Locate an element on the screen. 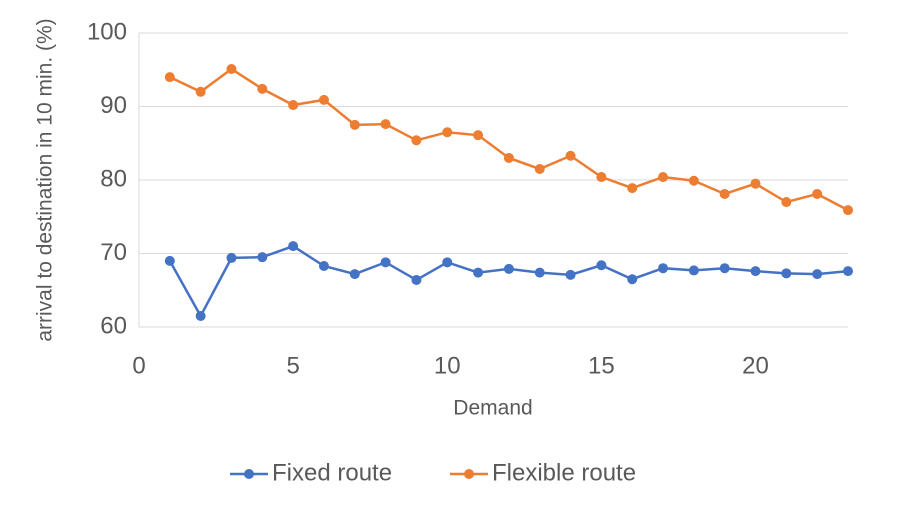 This screenshot has width=897, height=515. y-tick-label: 90 is located at coordinates (113, 105).